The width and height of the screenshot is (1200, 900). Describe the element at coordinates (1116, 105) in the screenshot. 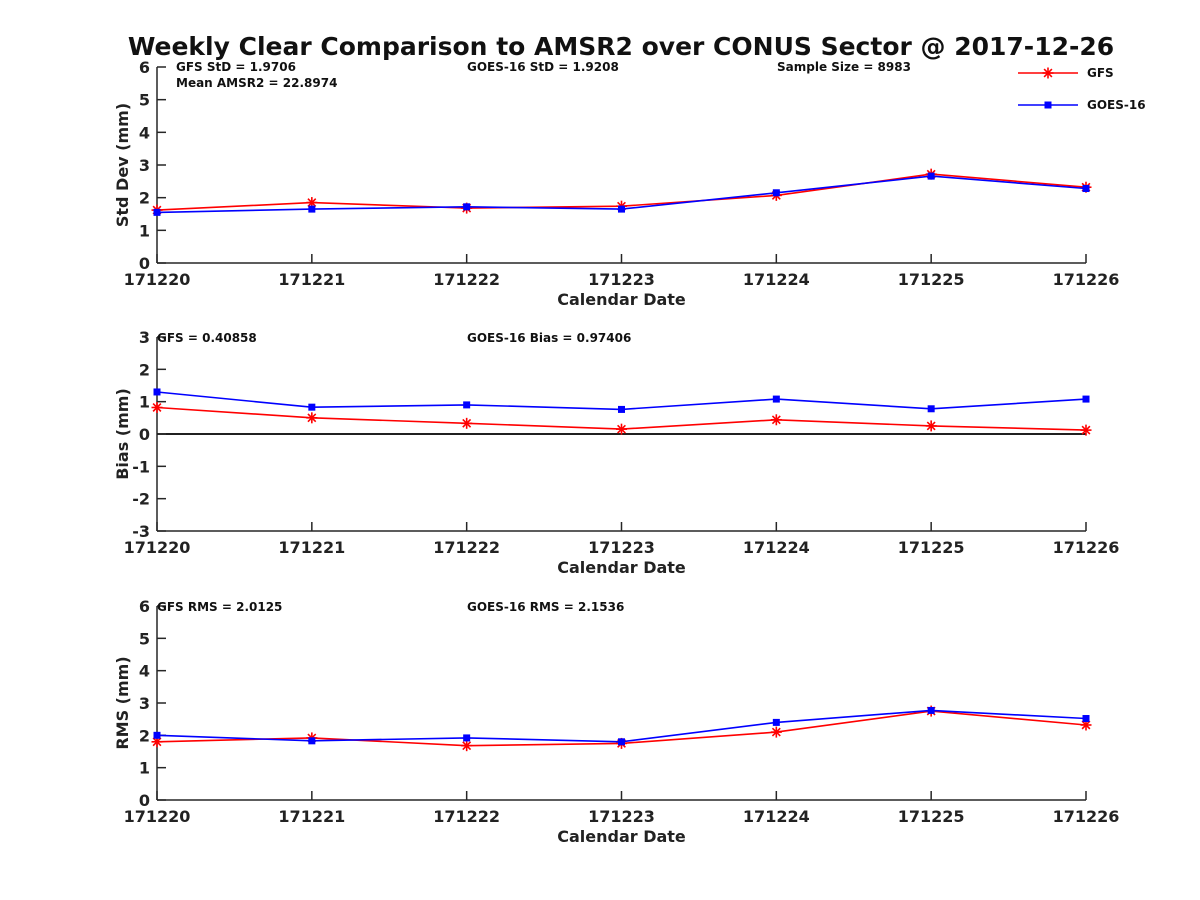

I see `legend-label: GOES-16` at that location.